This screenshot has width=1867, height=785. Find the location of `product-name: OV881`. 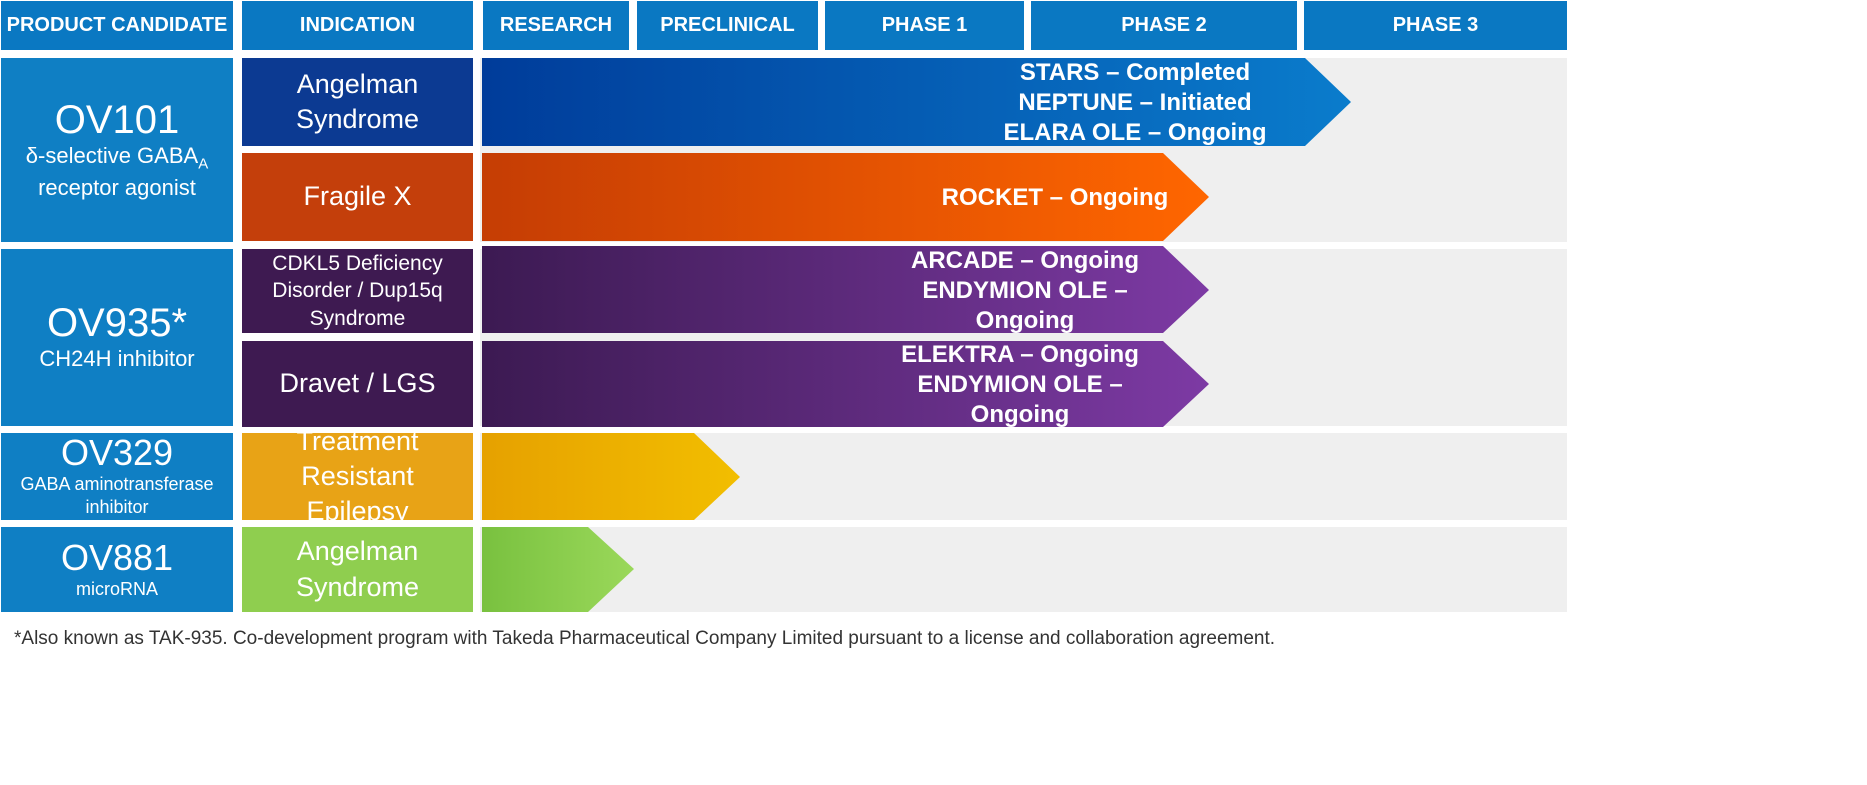

product-name: OV881 is located at coordinates (117, 557).